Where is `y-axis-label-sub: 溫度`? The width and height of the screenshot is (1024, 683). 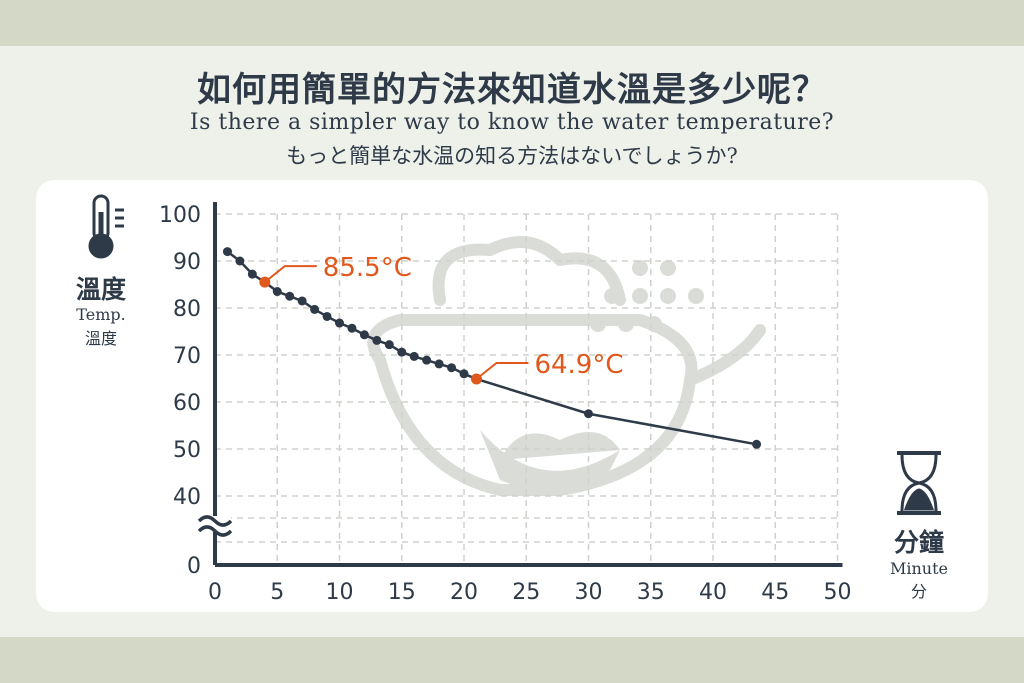
y-axis-label-sub: 溫度 is located at coordinates (101, 338).